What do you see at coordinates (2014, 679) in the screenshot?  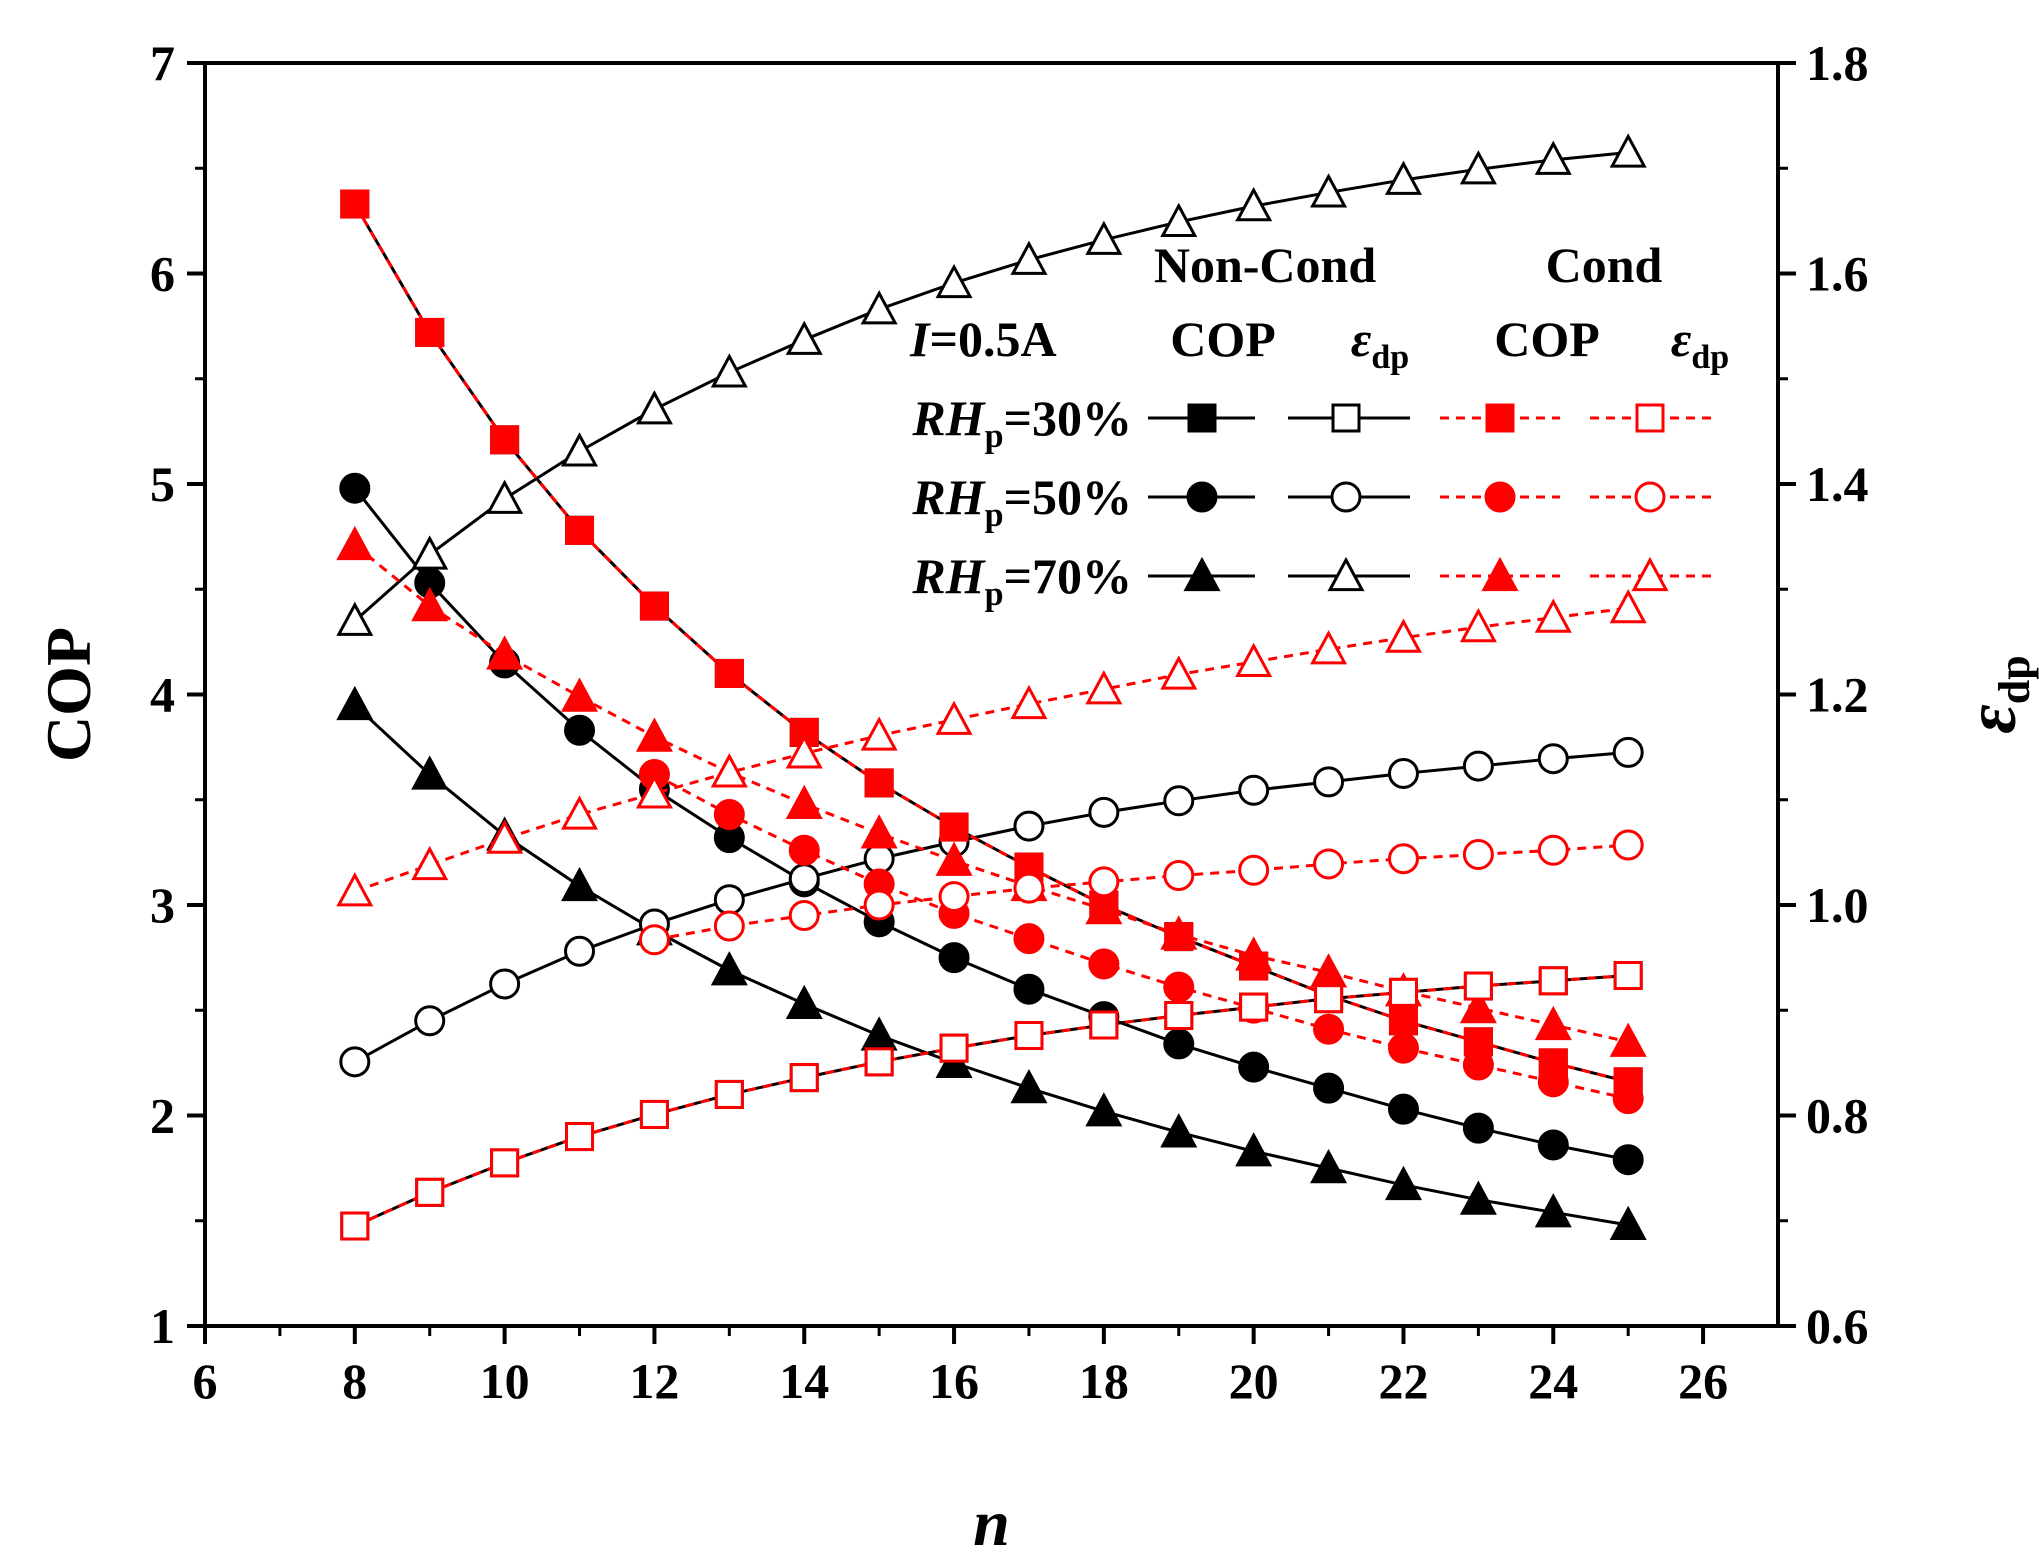 I see `y-right-axis-subscript: dp` at bounding box center [2014, 679].